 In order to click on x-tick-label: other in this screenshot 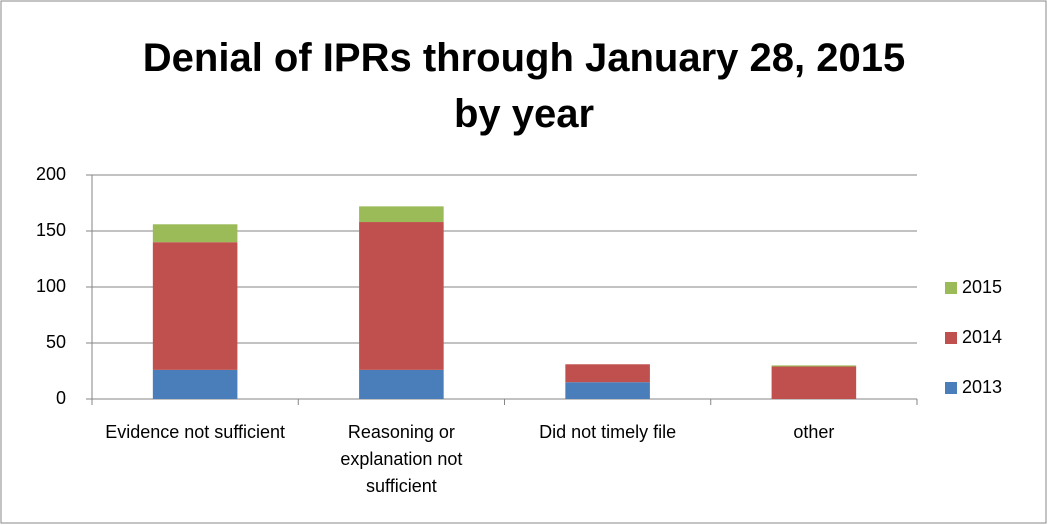, I will do `click(814, 432)`.